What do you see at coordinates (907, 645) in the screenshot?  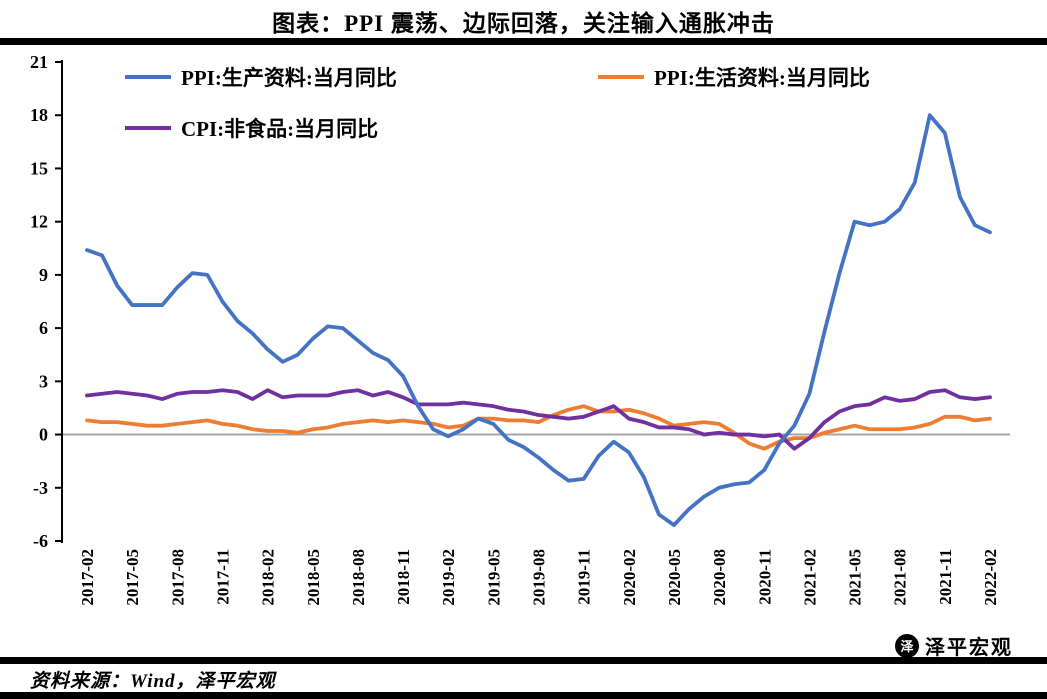 I see `watermark-logo-icon: 泽` at bounding box center [907, 645].